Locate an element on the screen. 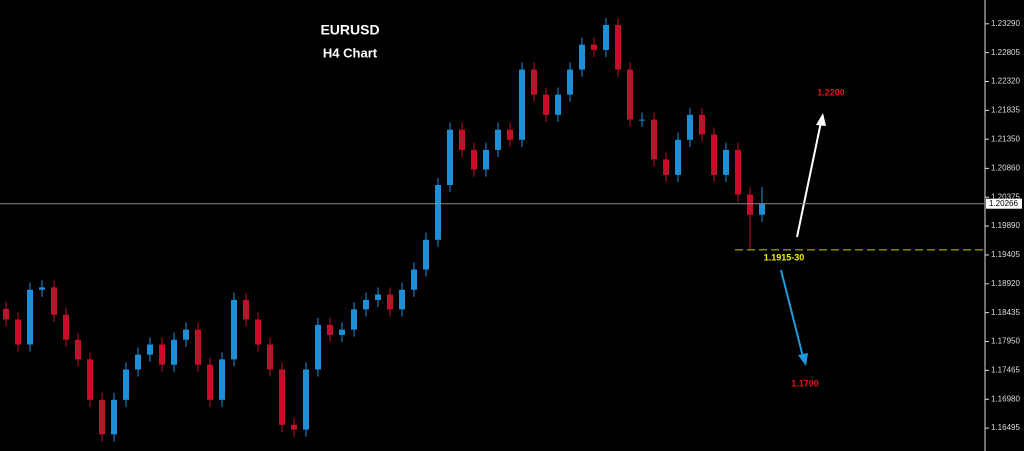 This screenshot has width=1024, height=451. y-tick-label: 1.22805 is located at coordinates (1005, 52).